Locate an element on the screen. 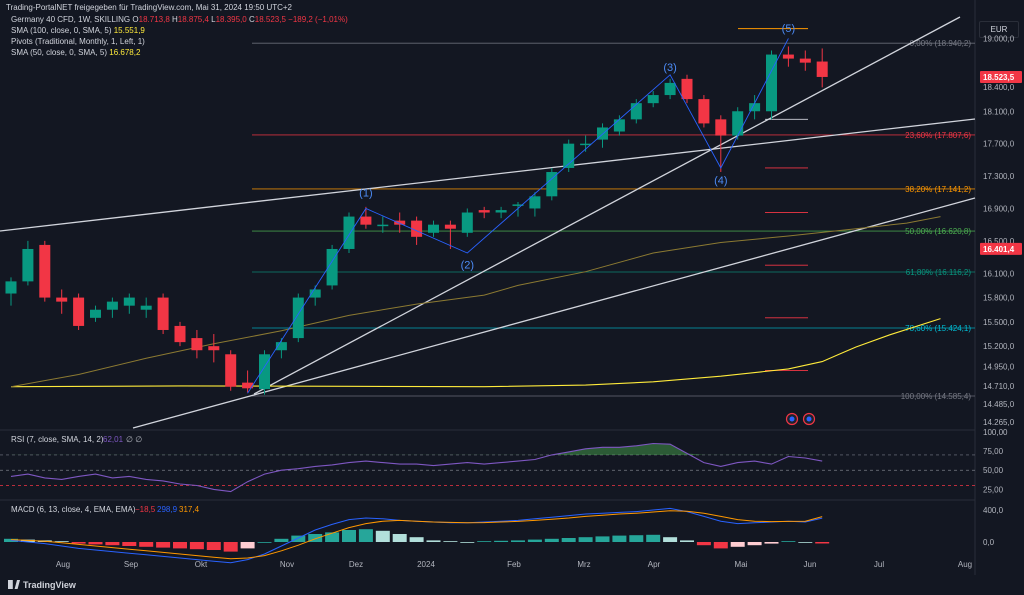 The width and height of the screenshot is (1024, 595). currency-button: EUR is located at coordinates (999, 29).